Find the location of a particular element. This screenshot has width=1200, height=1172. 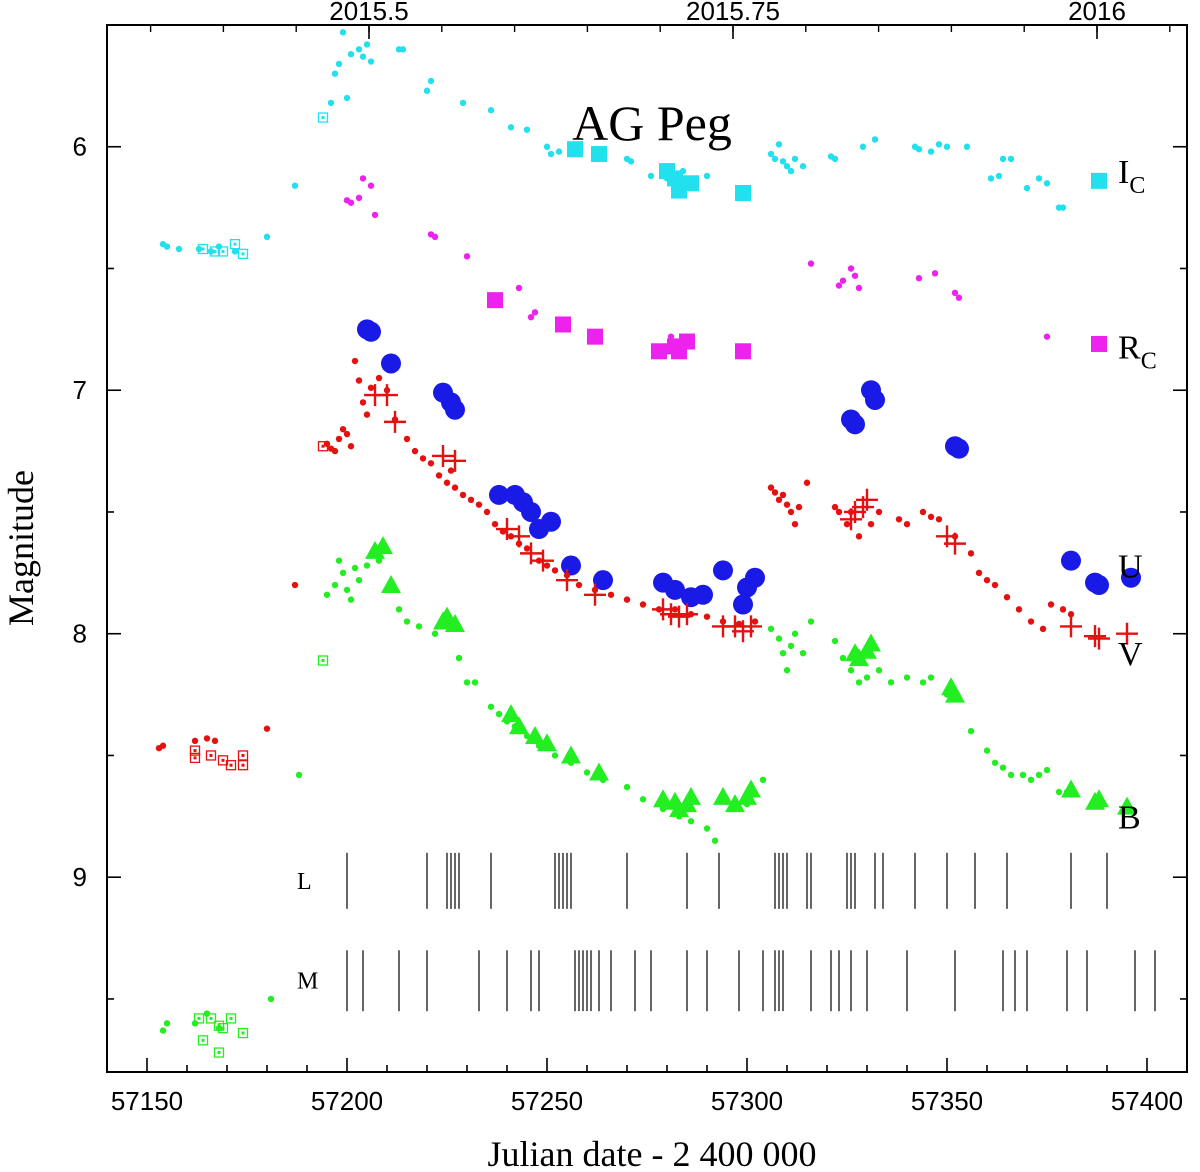

x-tick-label: 57150 is located at coordinates (147, 1101).